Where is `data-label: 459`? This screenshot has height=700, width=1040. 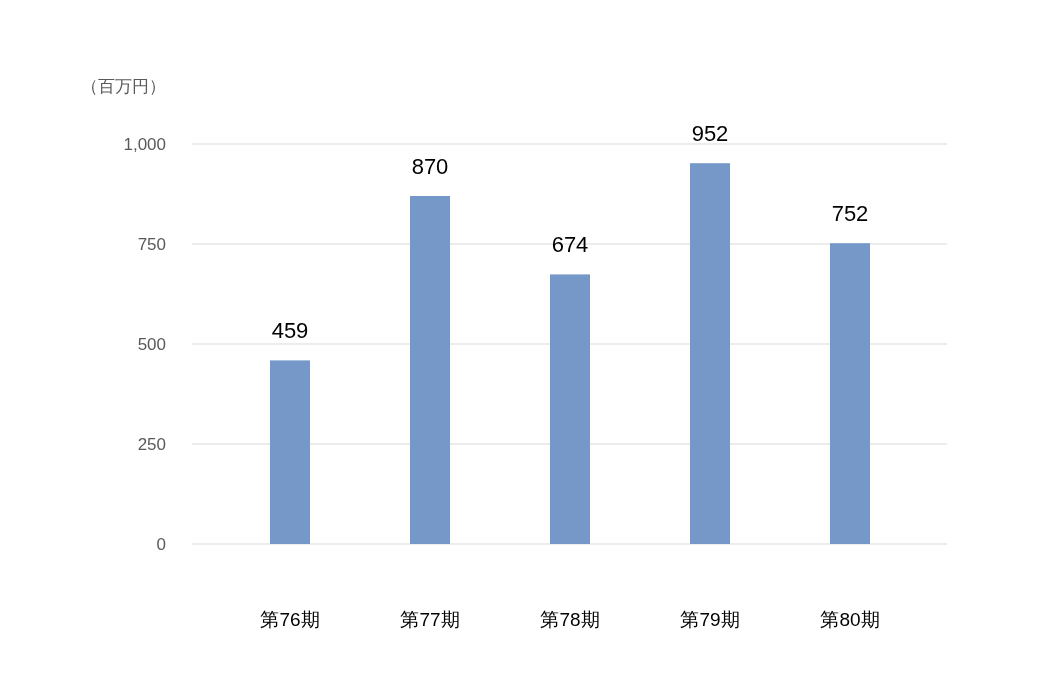 data-label: 459 is located at coordinates (290, 331).